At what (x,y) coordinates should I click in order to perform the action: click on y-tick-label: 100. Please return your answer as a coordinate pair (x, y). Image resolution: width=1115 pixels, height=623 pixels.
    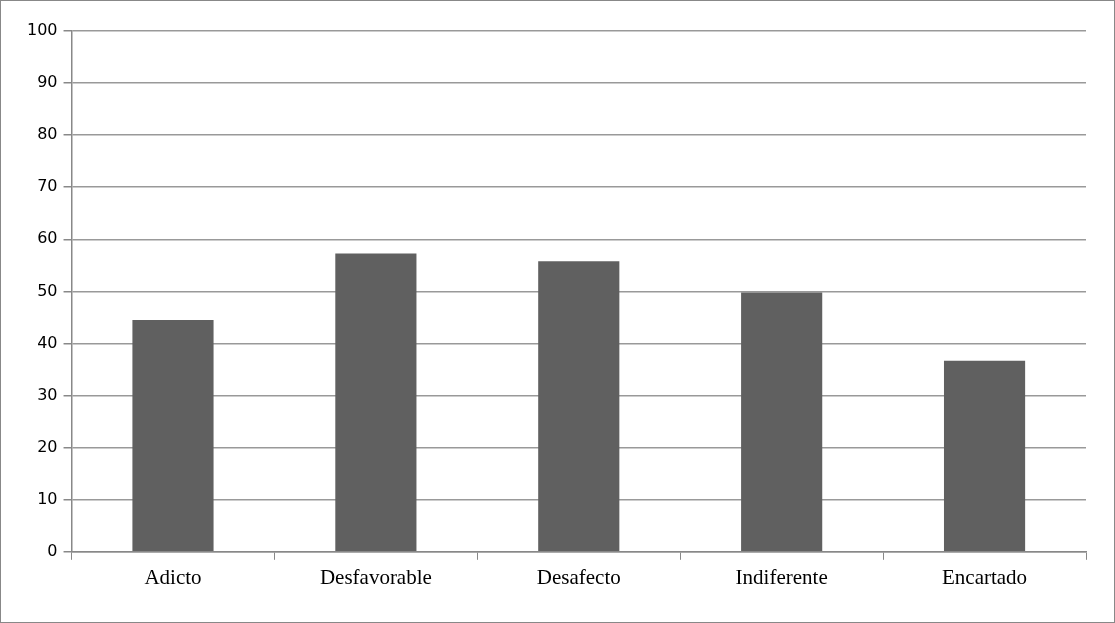
    Looking at the image, I should click on (42, 30).